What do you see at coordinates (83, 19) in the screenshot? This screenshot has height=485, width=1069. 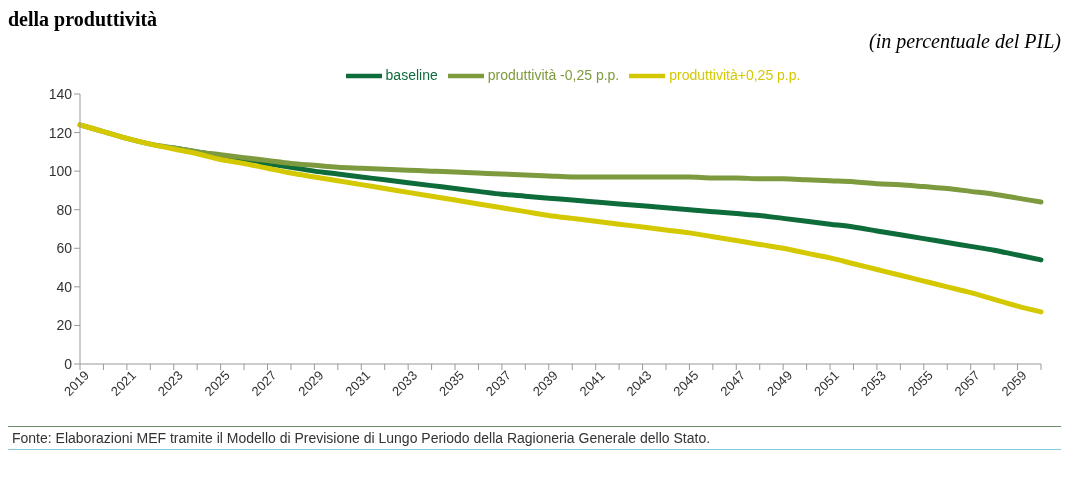 I see `chart-title: della produttività` at bounding box center [83, 19].